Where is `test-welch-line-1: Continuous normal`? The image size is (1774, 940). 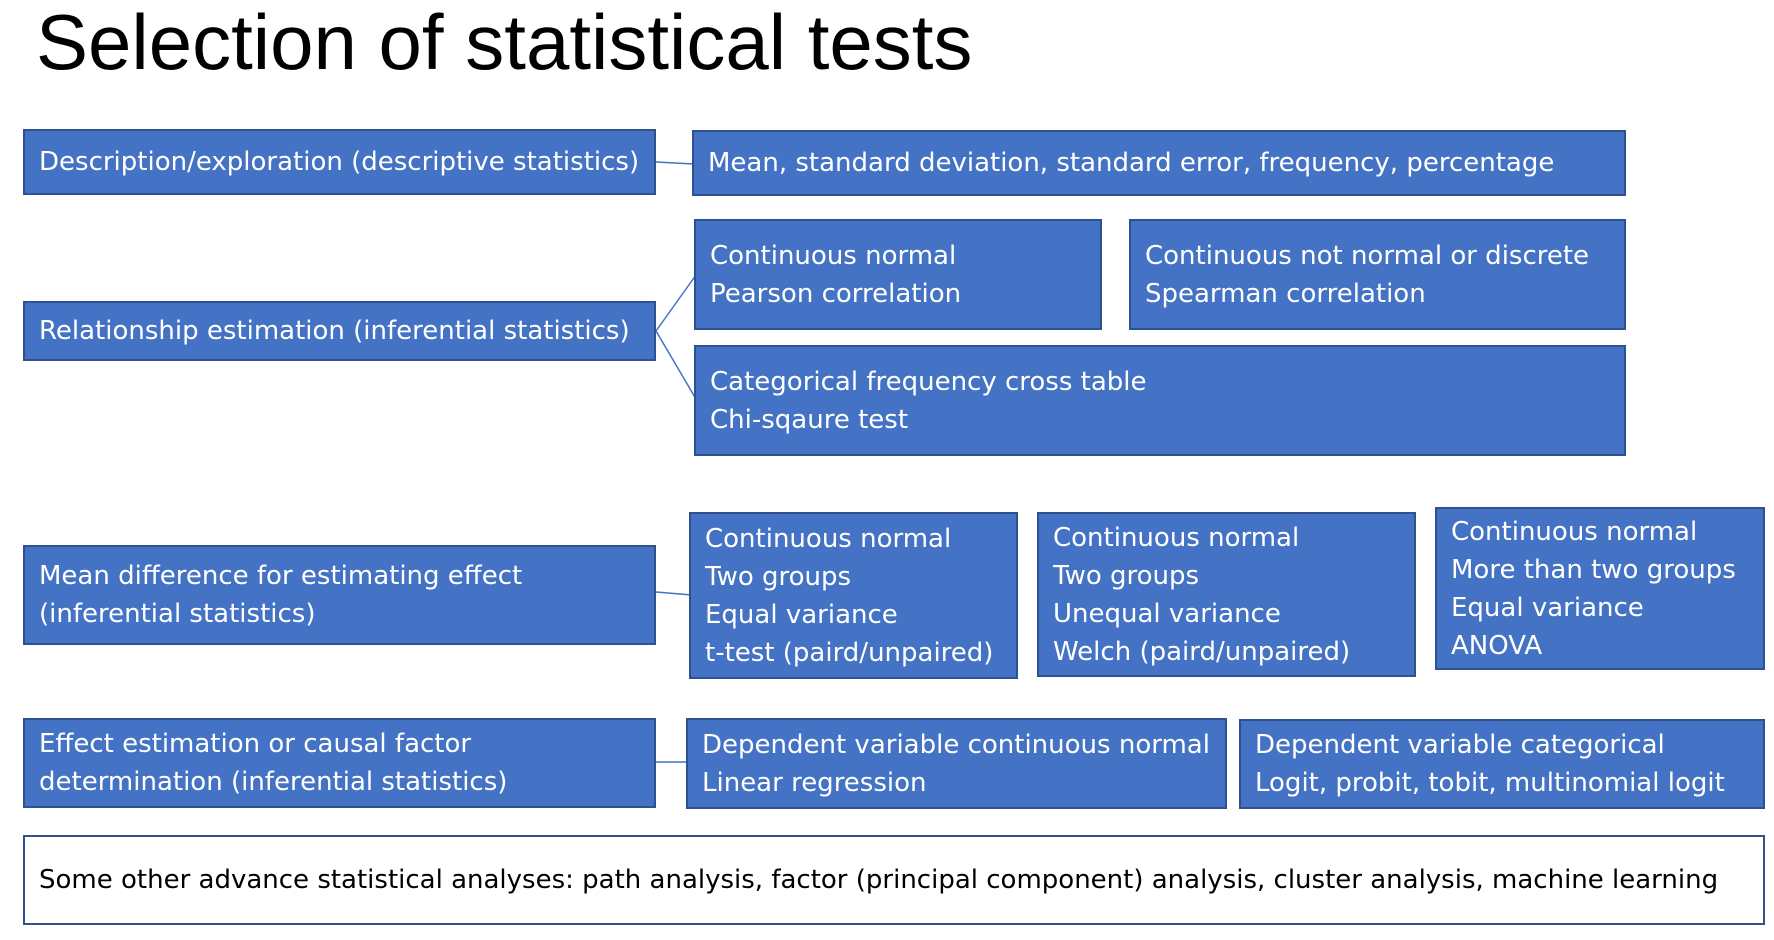
test-welch-line-1: Continuous normal is located at coordinates (1176, 537).